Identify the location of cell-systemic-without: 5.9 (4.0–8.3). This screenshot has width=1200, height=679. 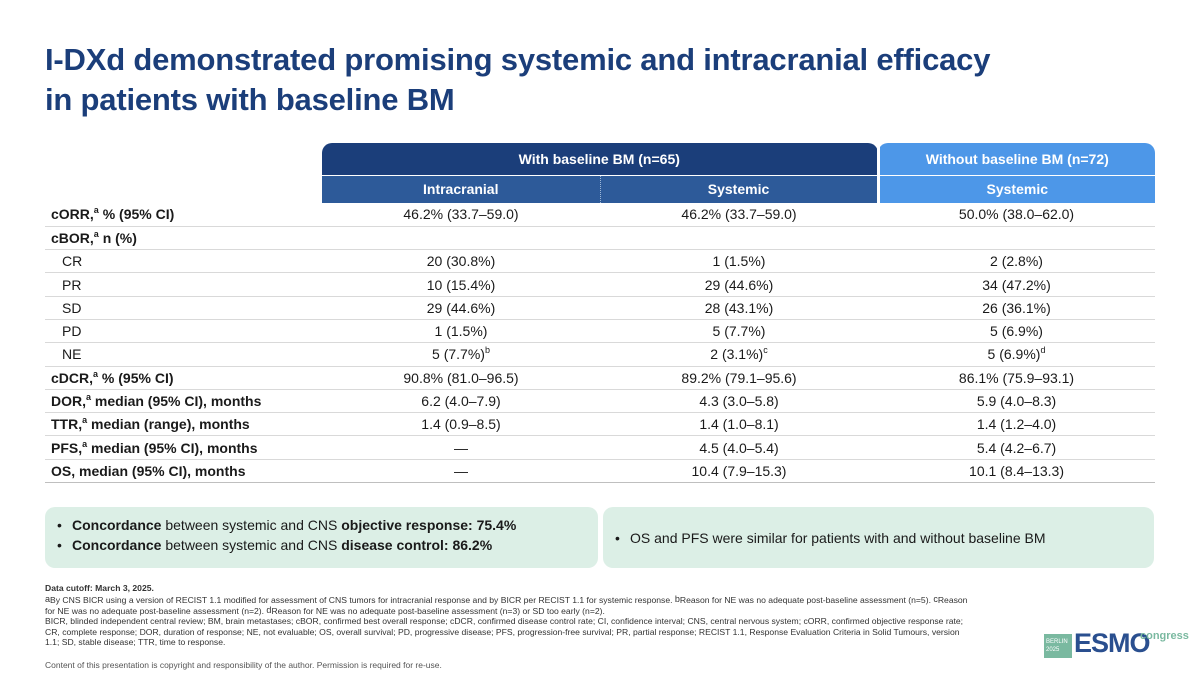
(1017, 401).